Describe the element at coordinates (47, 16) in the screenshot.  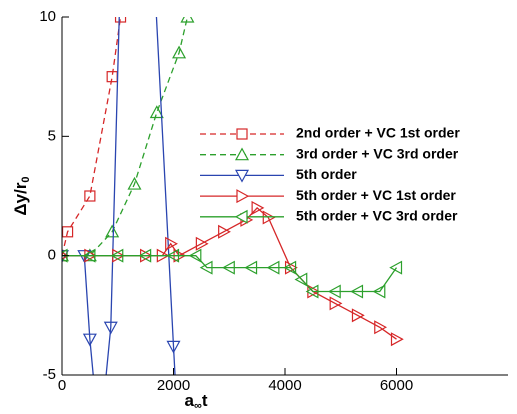
I see `y-tick-label: 10` at that location.